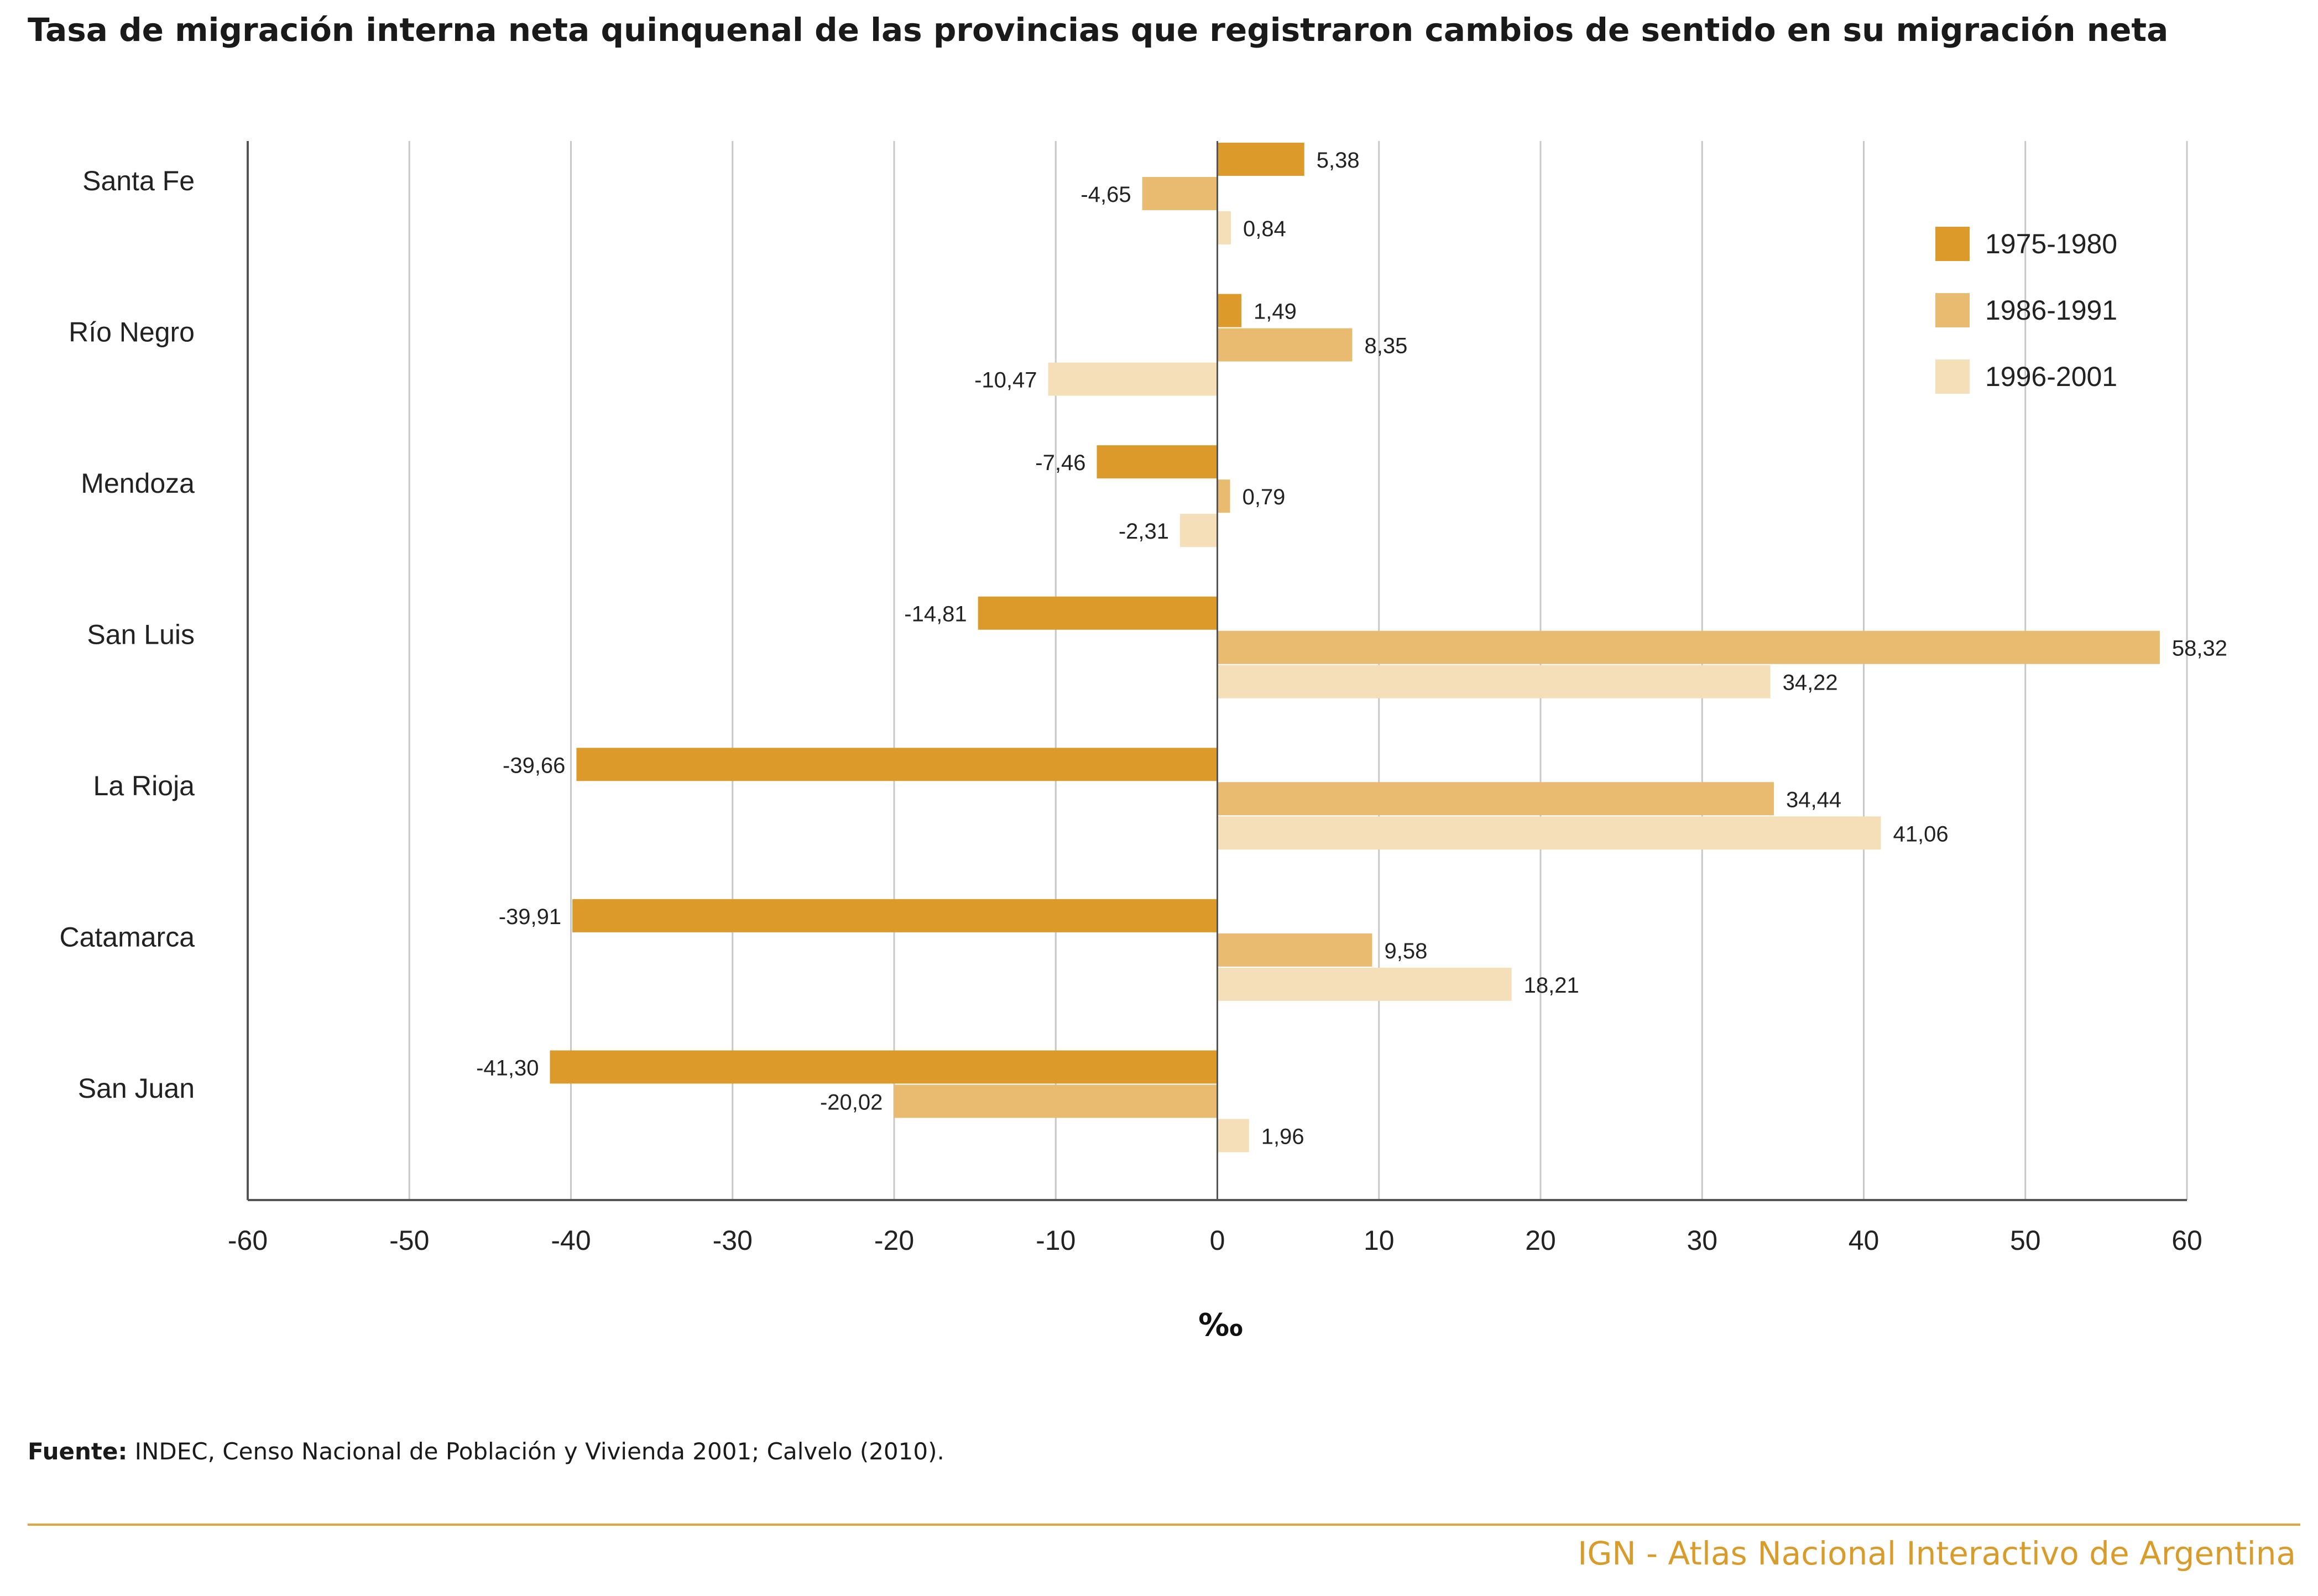 Image resolution: width=2318 pixels, height=1596 pixels. I want to click on category-label: Río Negro, so click(132, 332).